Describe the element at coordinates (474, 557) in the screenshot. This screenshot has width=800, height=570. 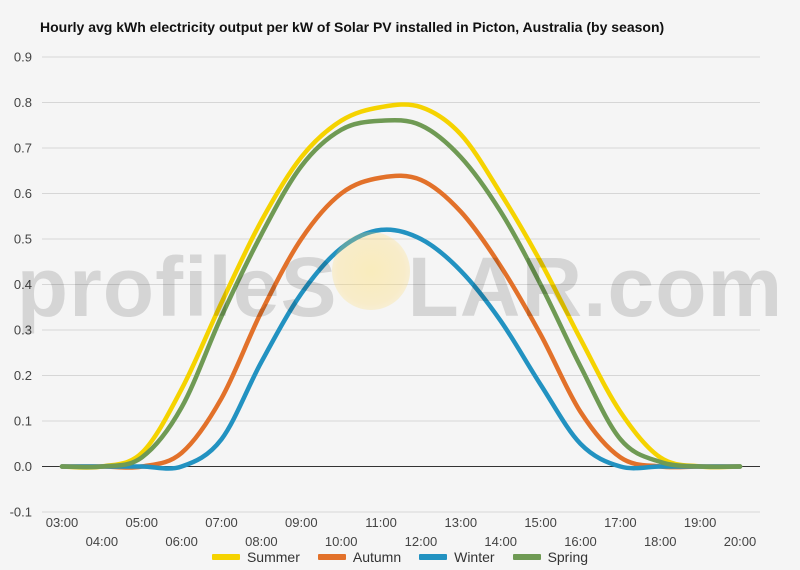
I see `legend-label: Winter` at that location.